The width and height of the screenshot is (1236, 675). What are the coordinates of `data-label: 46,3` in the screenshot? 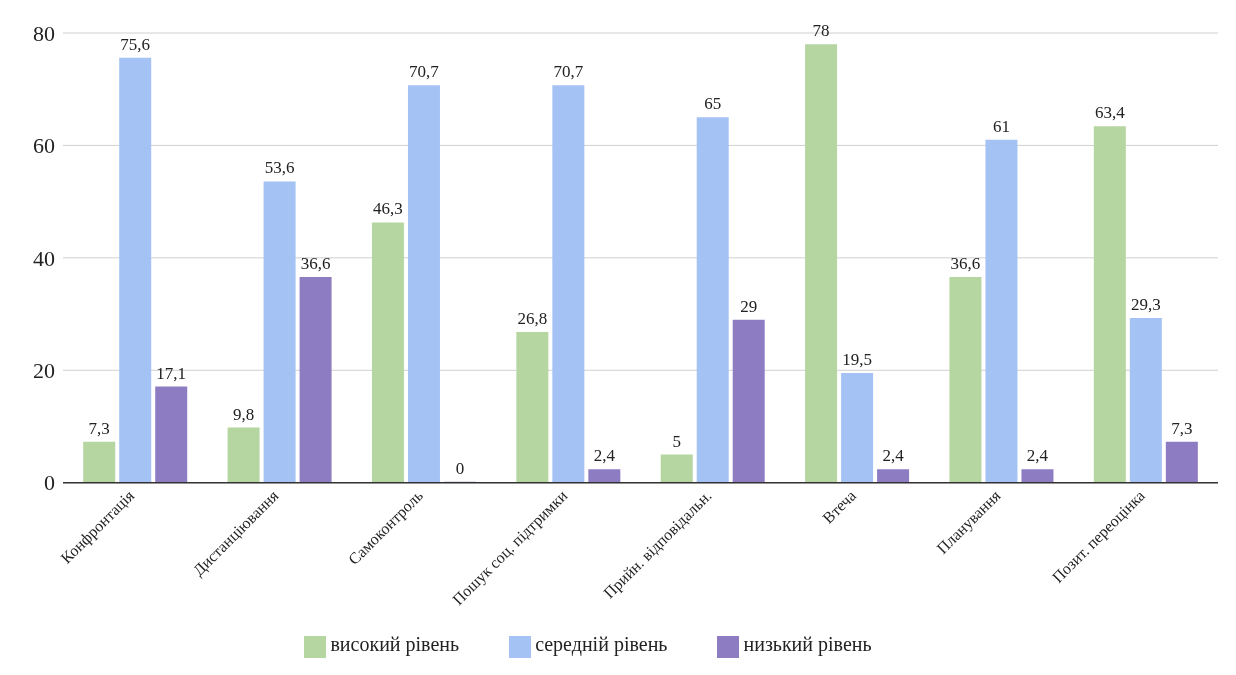 It's located at (388, 209).